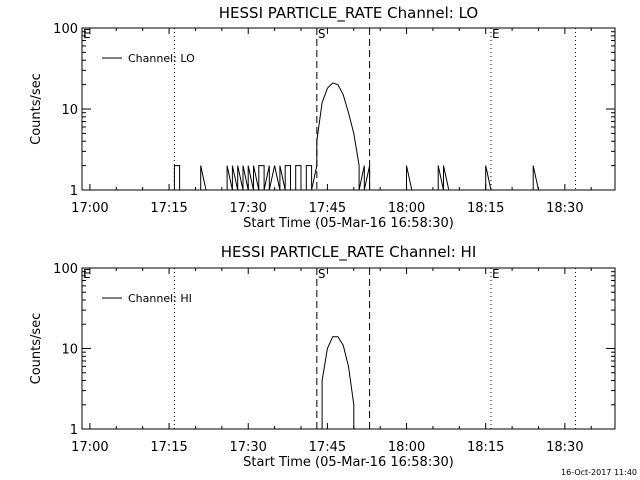 Image resolution: width=640 pixels, height=480 pixels. What do you see at coordinates (322, 34) in the screenshot?
I see `chart-1-annotation-label: S` at bounding box center [322, 34].